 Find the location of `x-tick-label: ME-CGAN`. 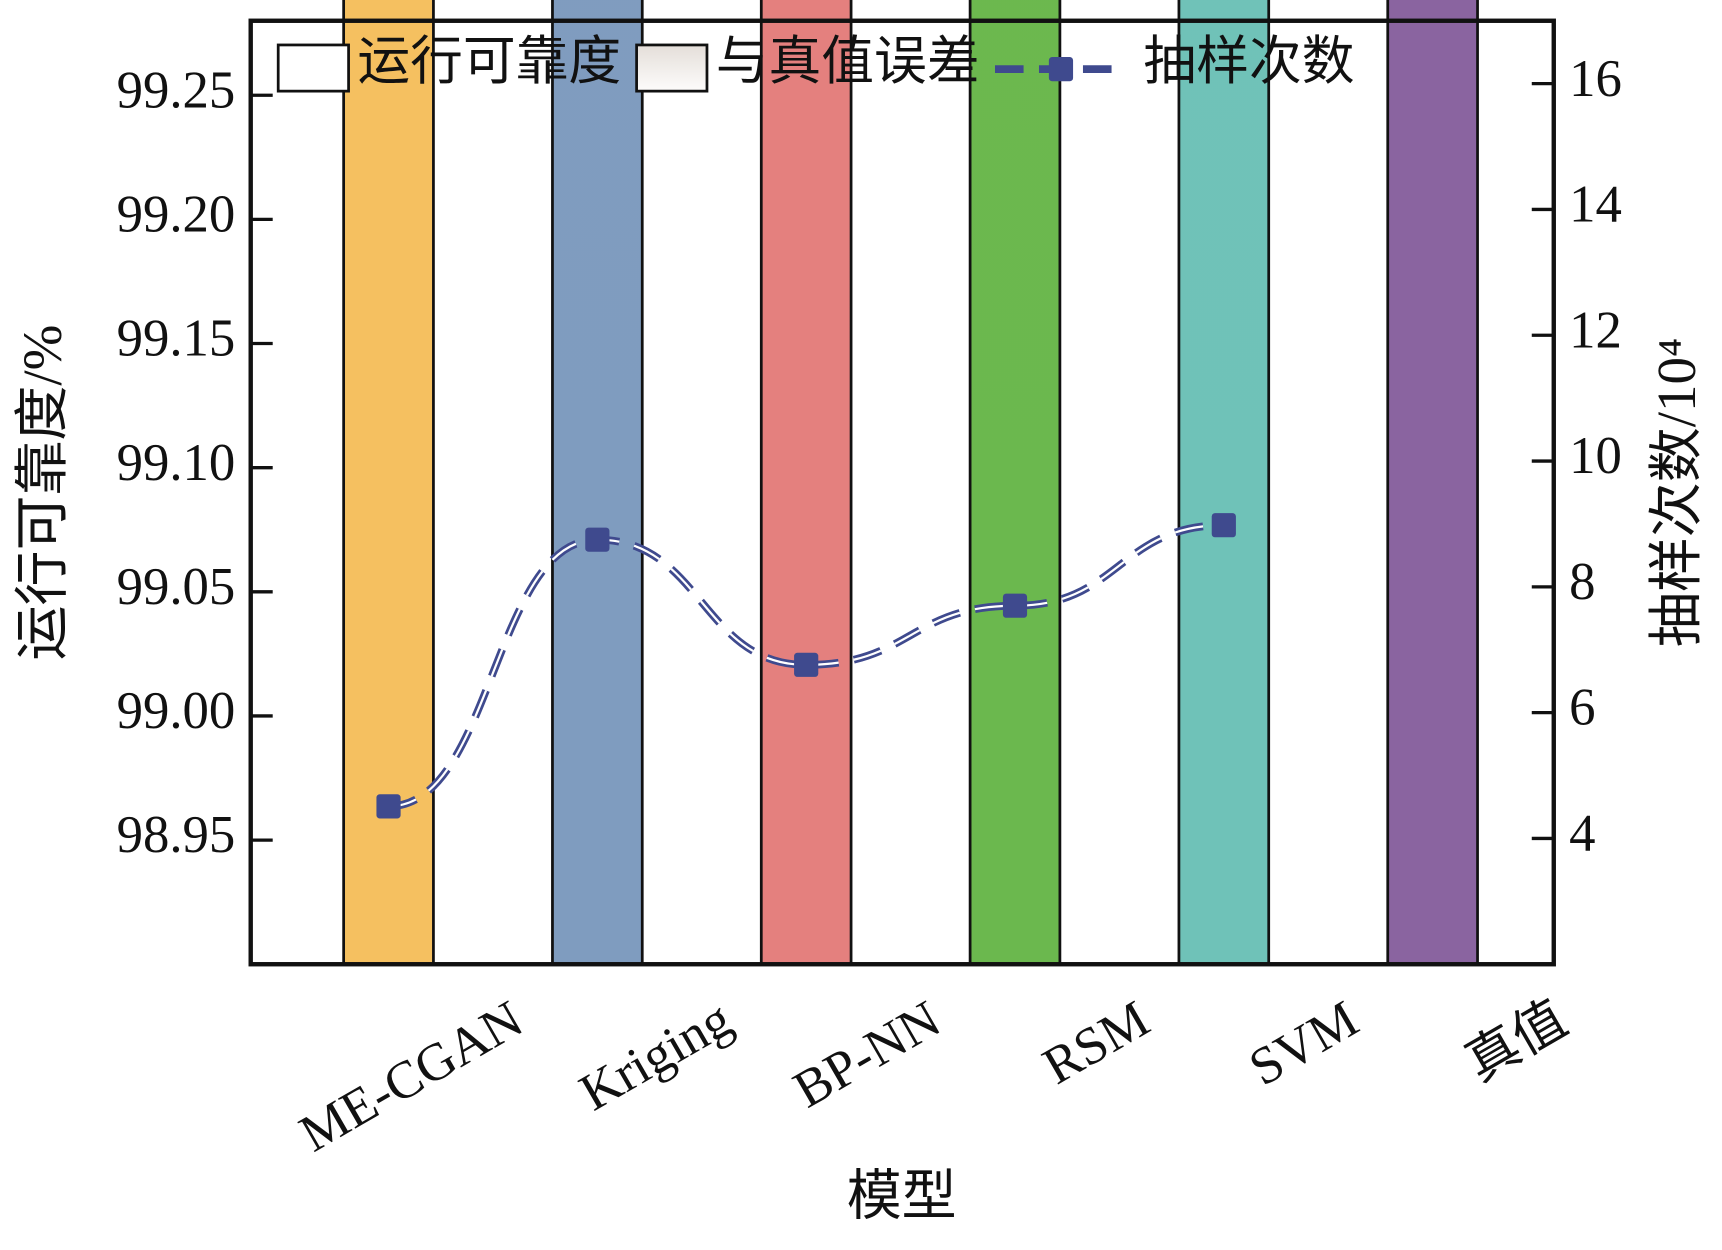

x-tick-label: ME-CGAN is located at coordinates (411, 1076).